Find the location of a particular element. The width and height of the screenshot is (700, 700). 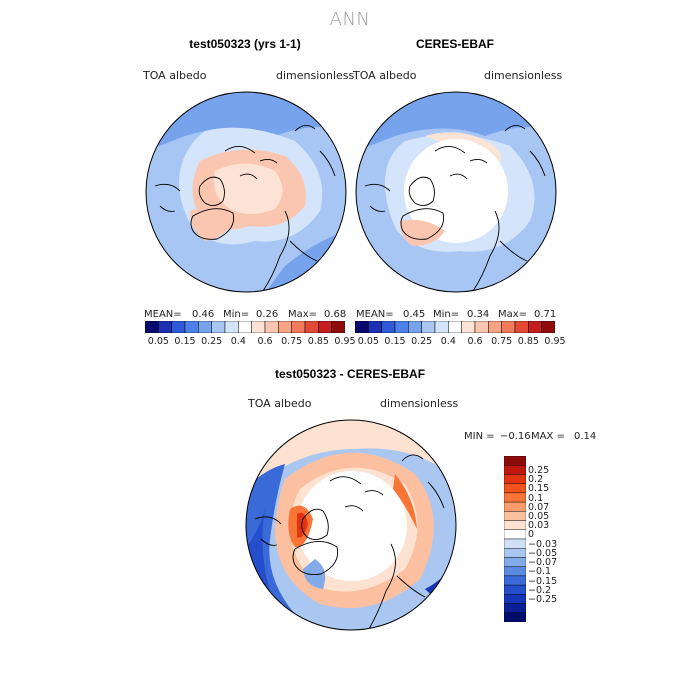

colorbar-tick-label: 0 is located at coordinates (531, 535).